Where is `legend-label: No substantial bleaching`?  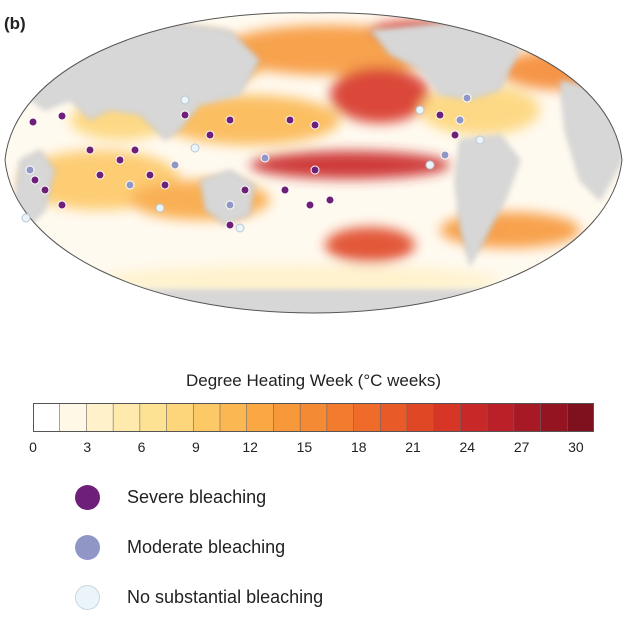 legend-label: No substantial bleaching is located at coordinates (225, 596).